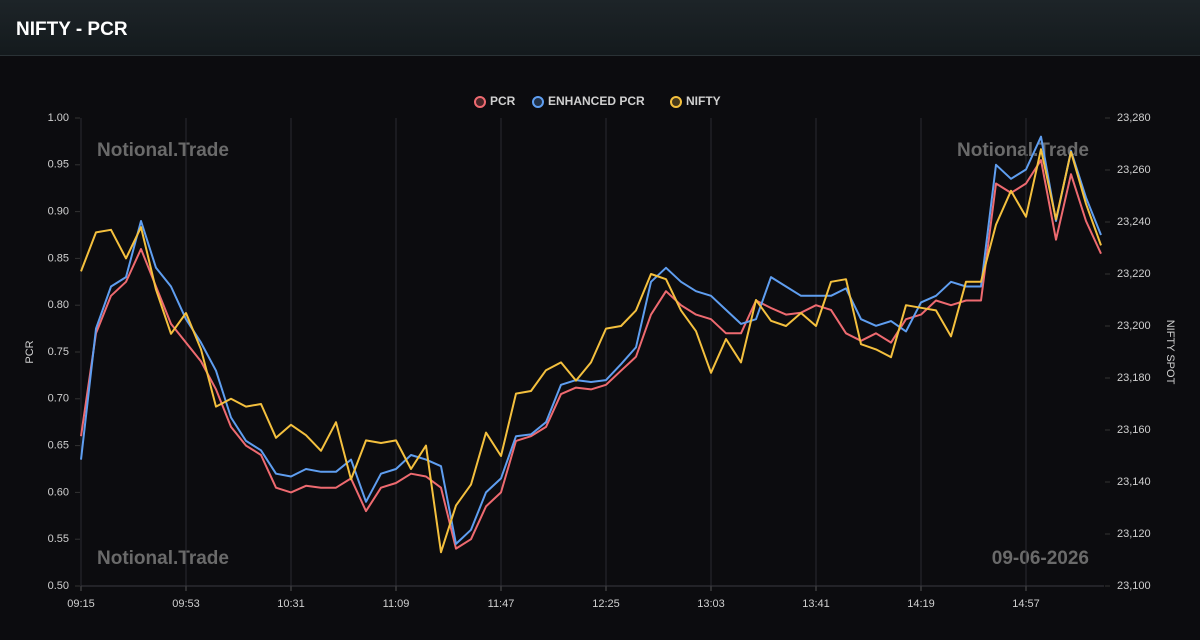  What do you see at coordinates (58, 399) in the screenshot?
I see `y-tick-label: 0.70` at bounding box center [58, 399].